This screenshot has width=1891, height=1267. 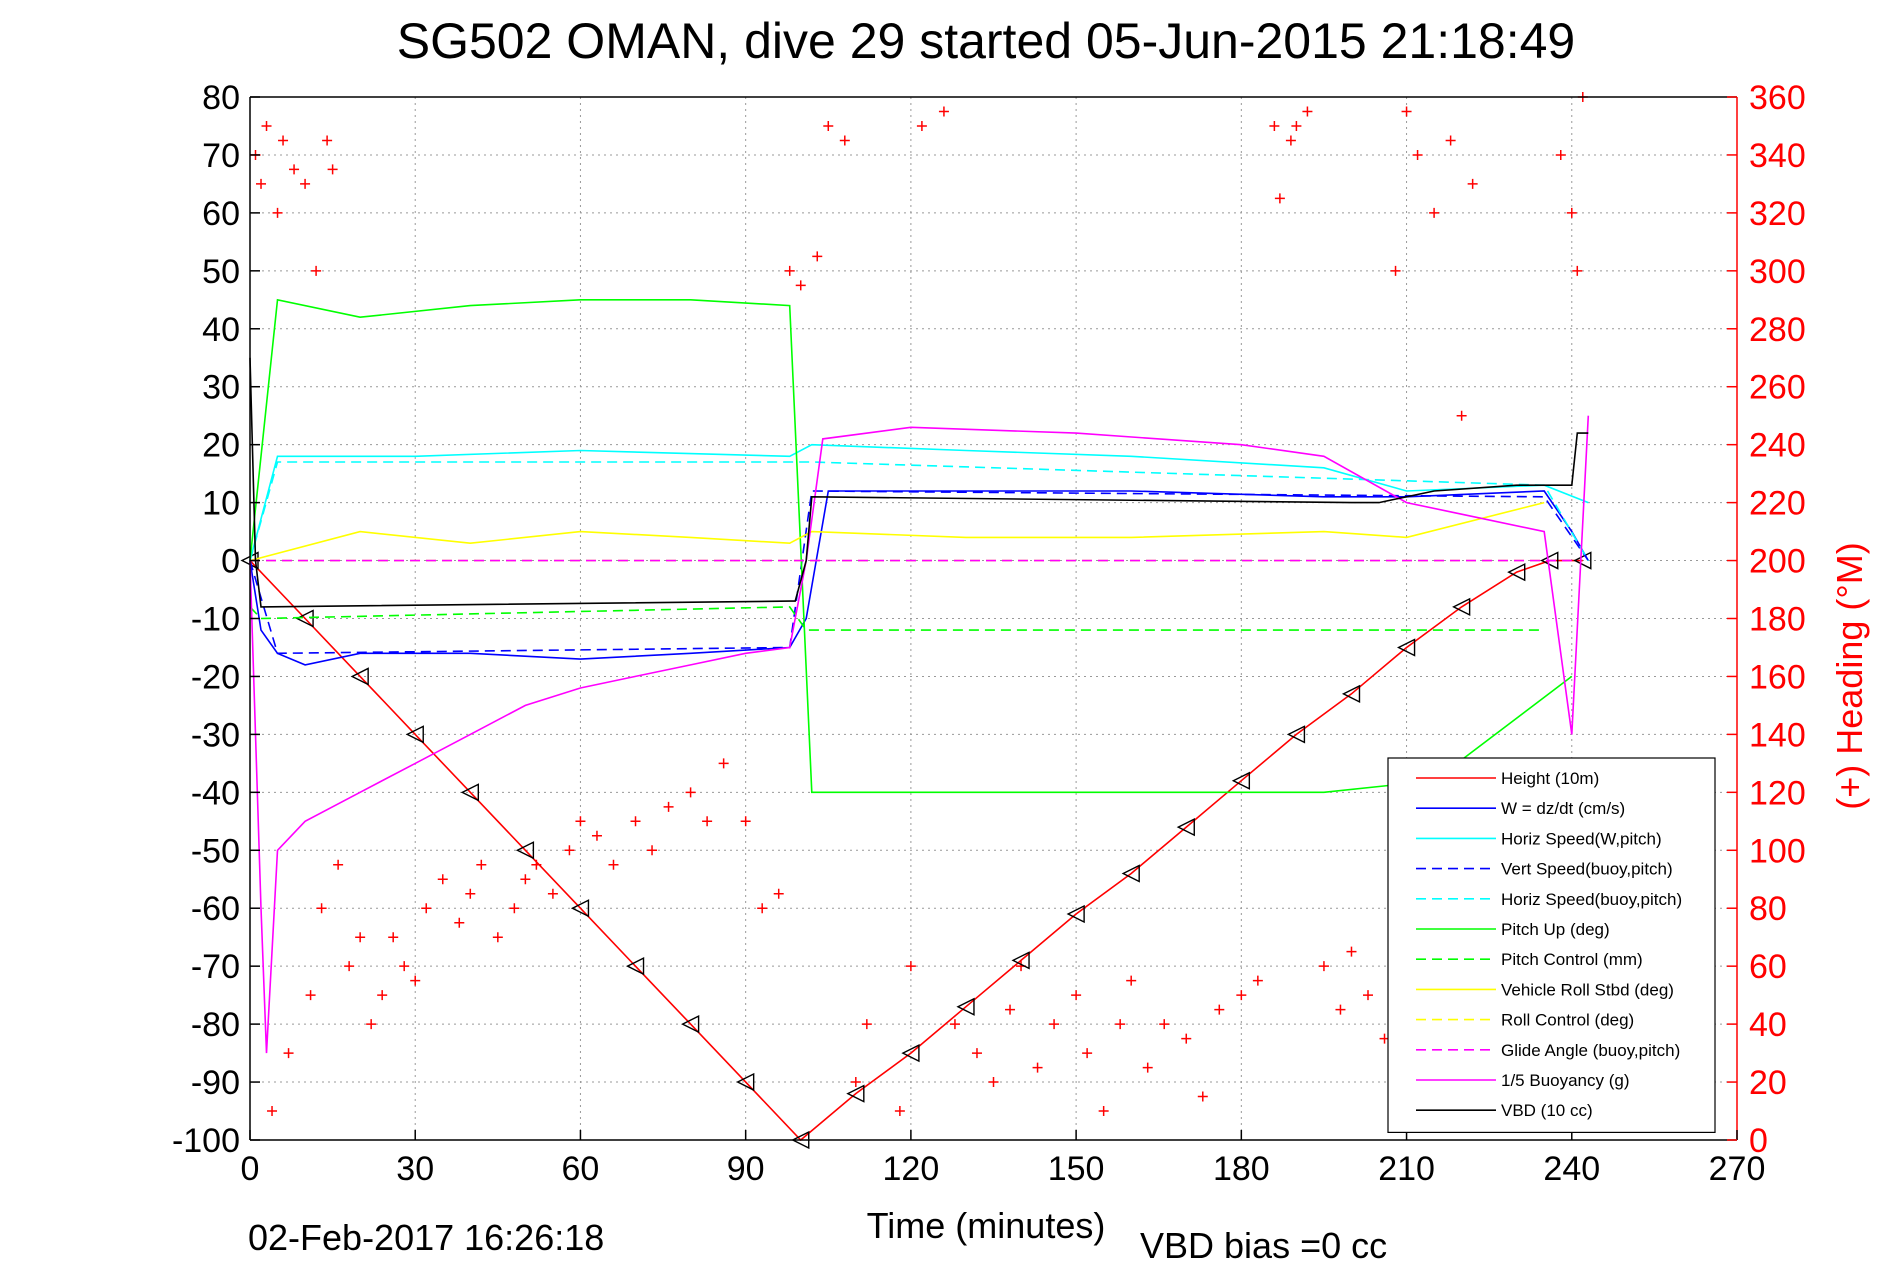 I want to click on y-tick-label: 20, so click(x=221, y=446).